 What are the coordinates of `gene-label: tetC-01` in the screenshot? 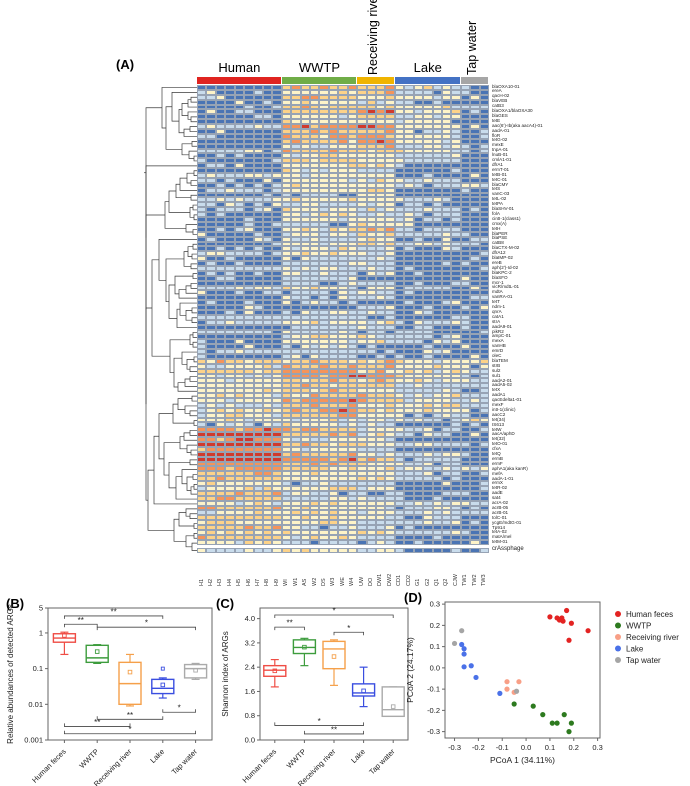 It's located at (500, 179).